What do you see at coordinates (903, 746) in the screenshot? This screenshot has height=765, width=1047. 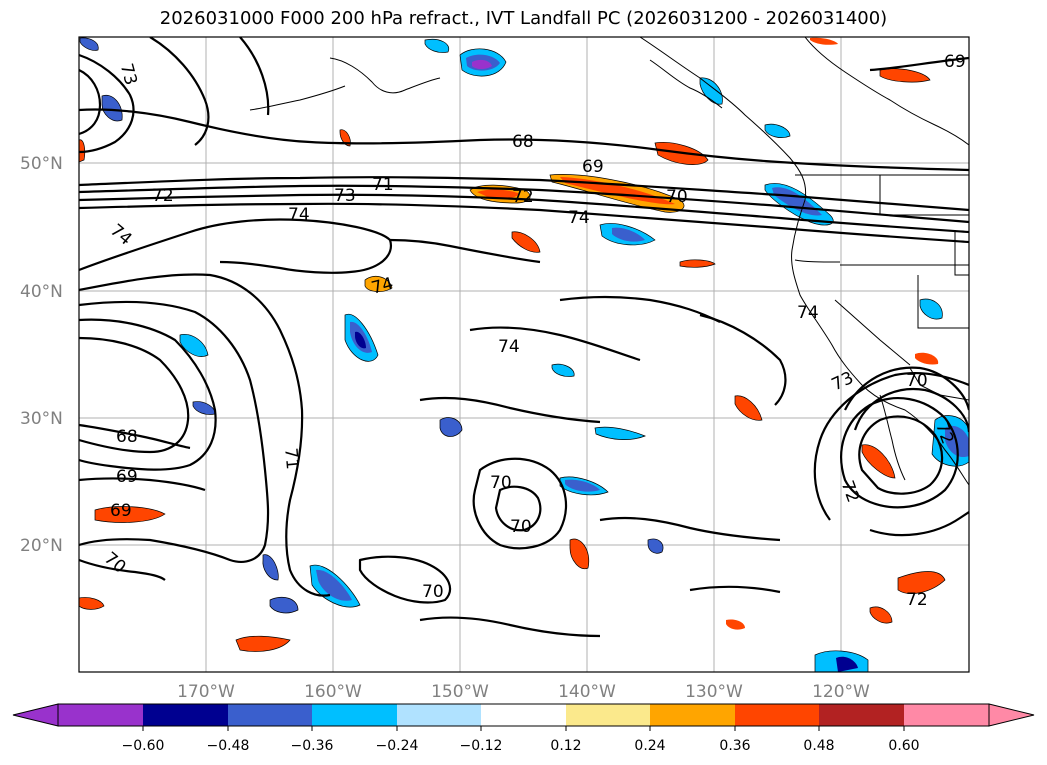 I see `colorbar-tick-label: 0.60` at bounding box center [903, 746].